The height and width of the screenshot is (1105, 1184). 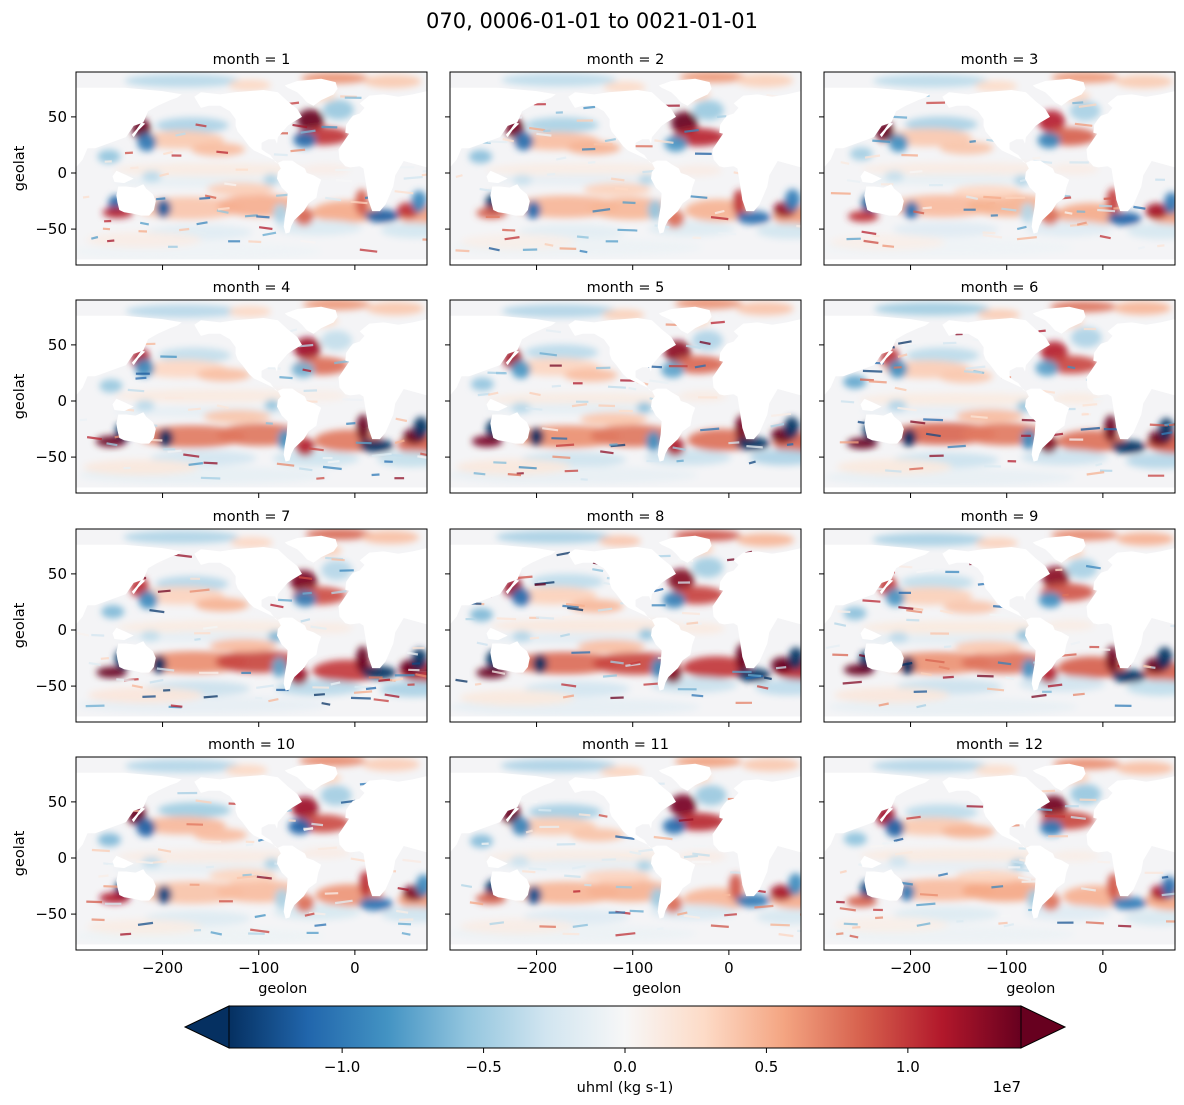 What do you see at coordinates (1000, 60) in the screenshot?
I see `facet-title: month = 3` at bounding box center [1000, 60].